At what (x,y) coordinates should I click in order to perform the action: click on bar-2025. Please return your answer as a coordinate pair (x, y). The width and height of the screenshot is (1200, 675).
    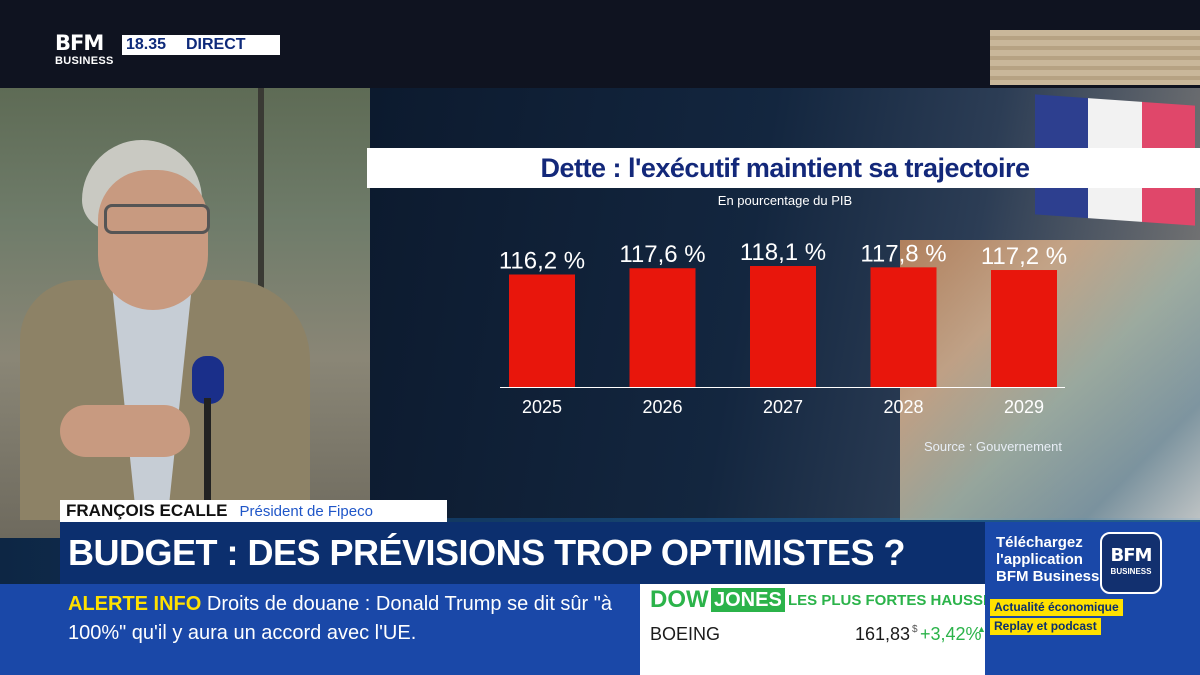
    Looking at the image, I should click on (542, 330).